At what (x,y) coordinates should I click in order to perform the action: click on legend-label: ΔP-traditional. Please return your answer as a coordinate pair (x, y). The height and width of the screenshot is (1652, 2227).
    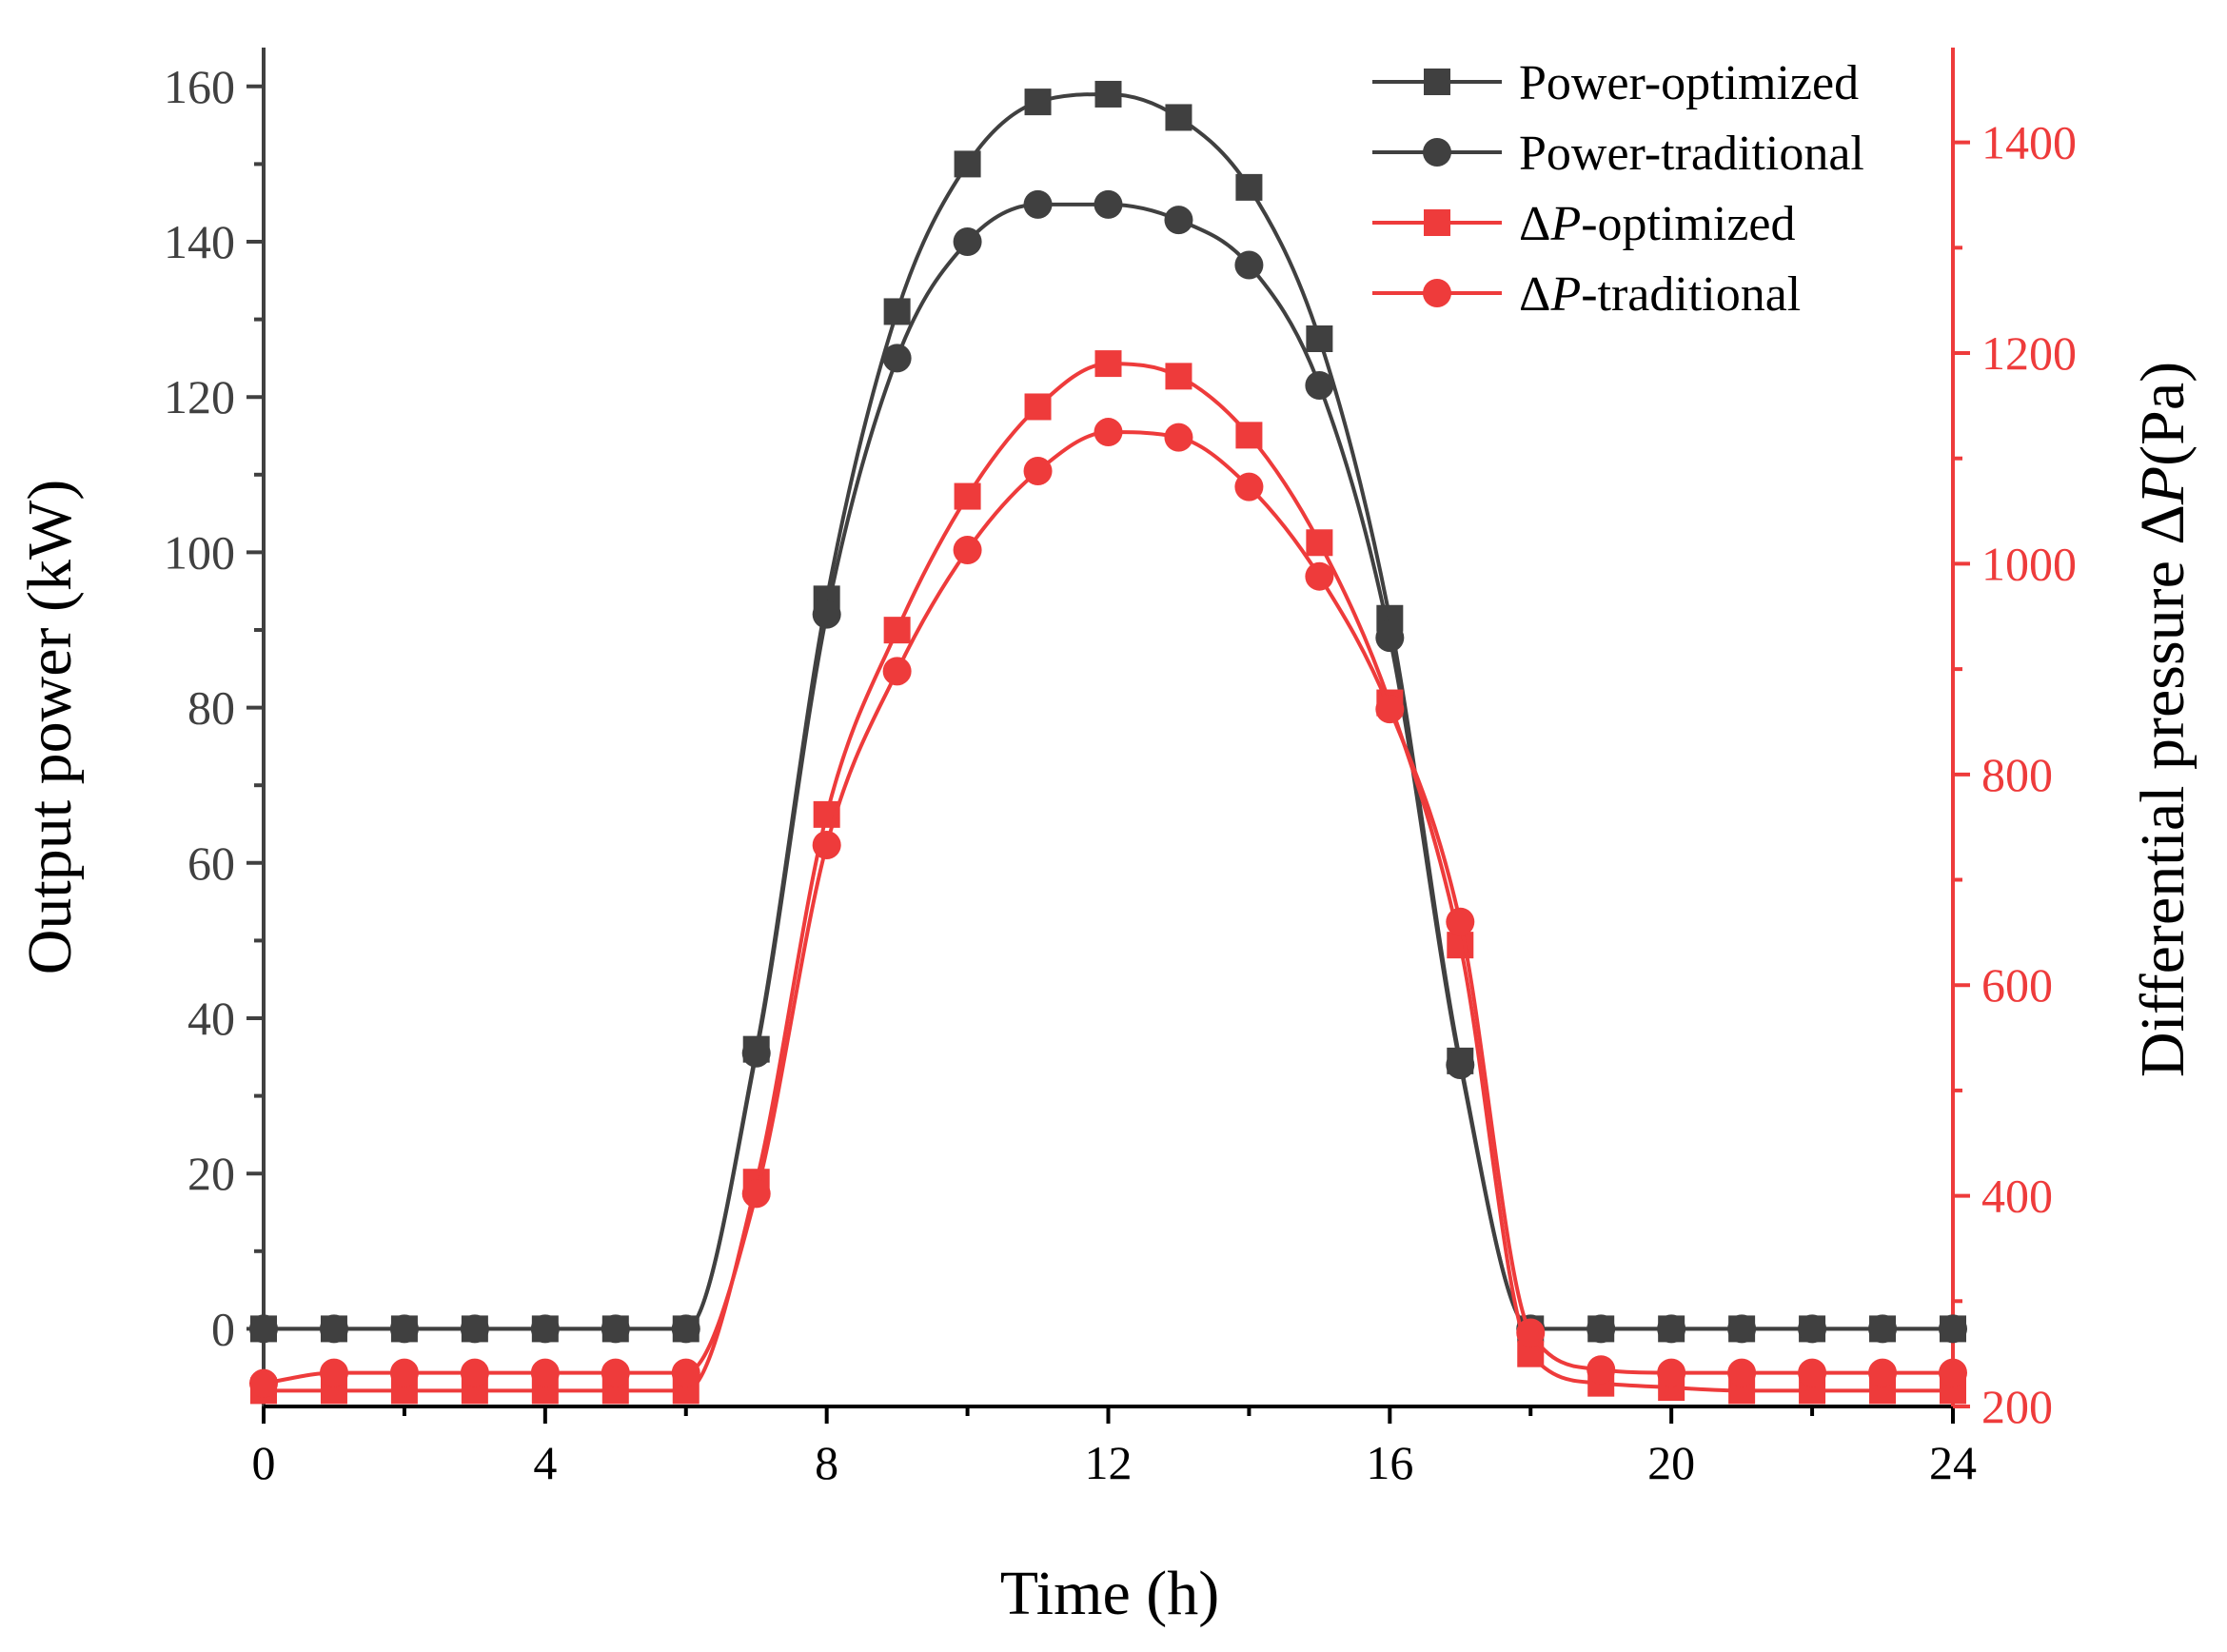
    Looking at the image, I should click on (1660, 295).